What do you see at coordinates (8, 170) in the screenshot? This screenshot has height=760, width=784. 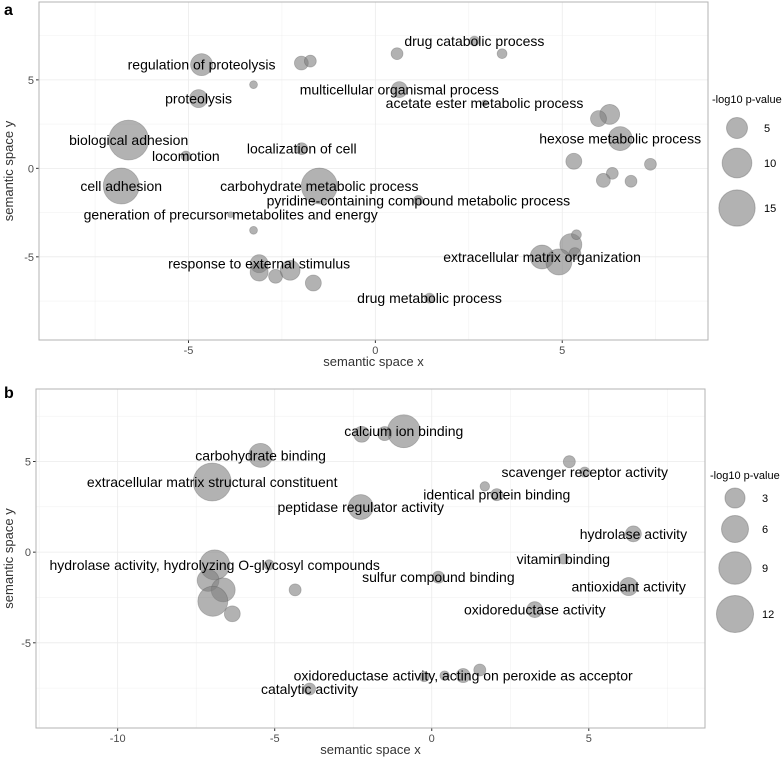 I see `y-axis-title: semantic space y` at bounding box center [8, 170].